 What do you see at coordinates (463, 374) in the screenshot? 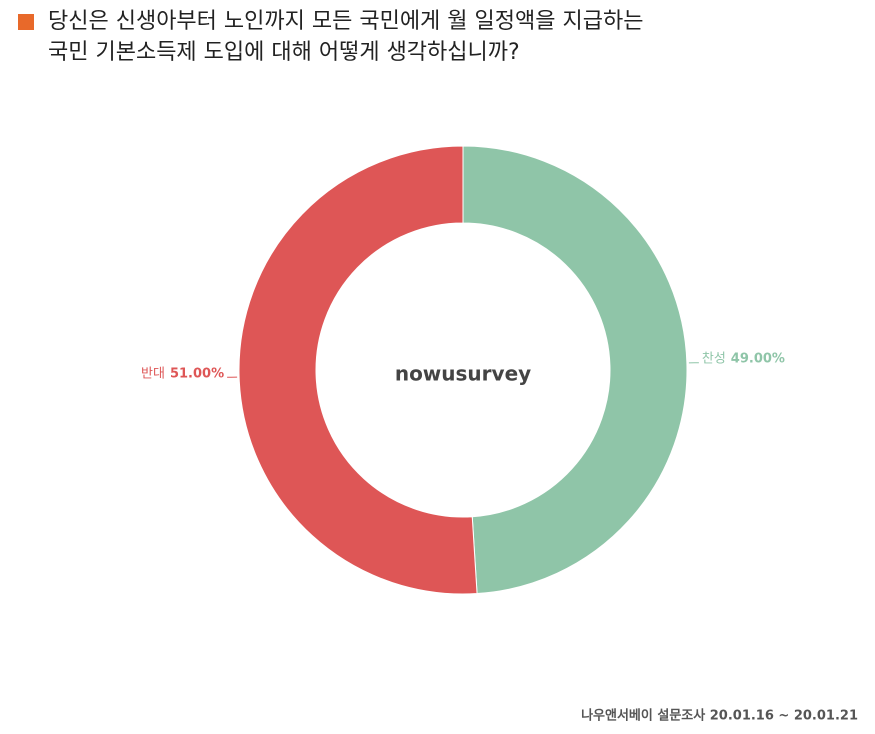
I see `center-label: nowusurvey` at bounding box center [463, 374].